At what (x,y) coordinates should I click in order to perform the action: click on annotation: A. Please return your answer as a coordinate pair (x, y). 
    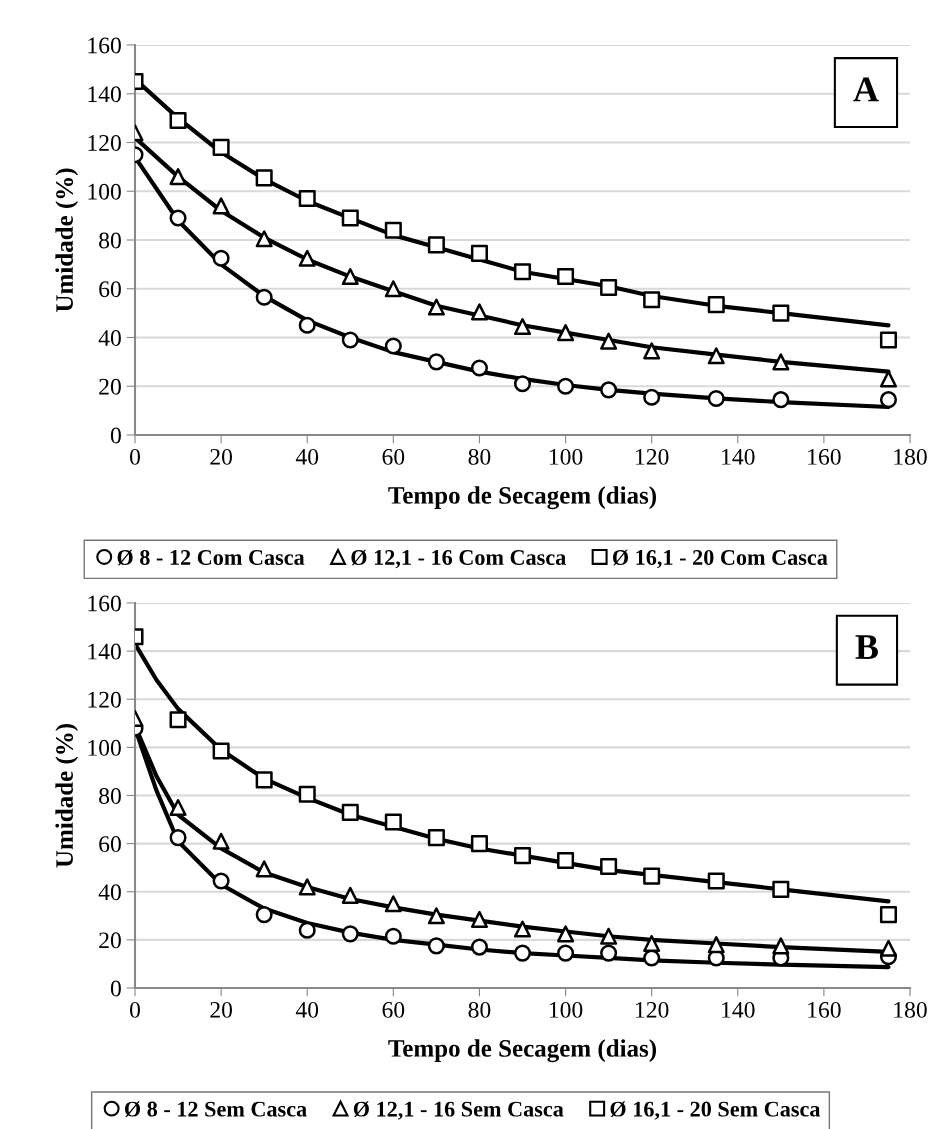
    Looking at the image, I should click on (866, 89).